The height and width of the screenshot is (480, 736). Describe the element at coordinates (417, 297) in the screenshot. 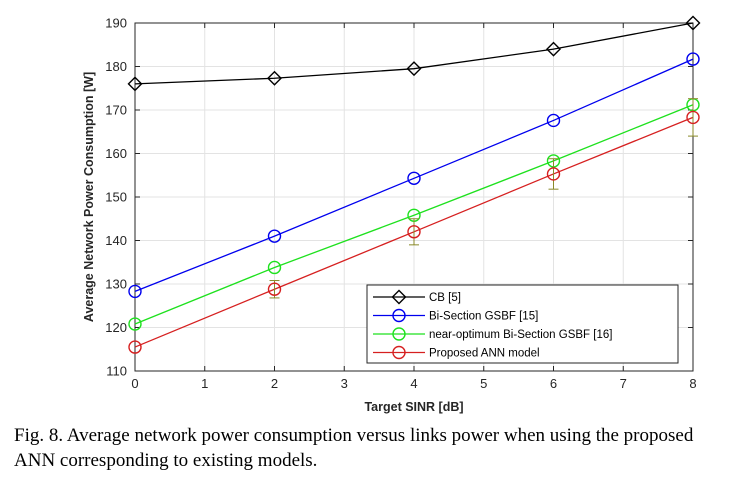

I see `legend-item: CB [5]` at that location.